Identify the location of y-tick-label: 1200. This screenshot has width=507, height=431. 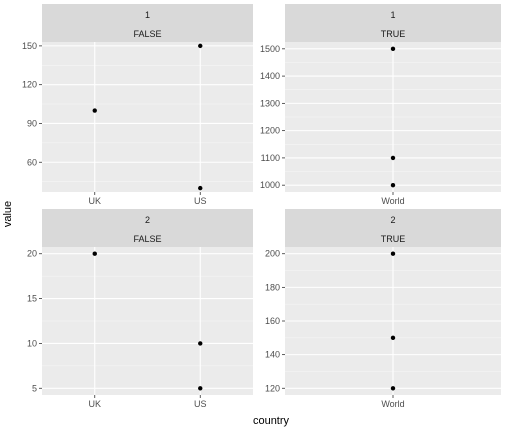
(270, 131).